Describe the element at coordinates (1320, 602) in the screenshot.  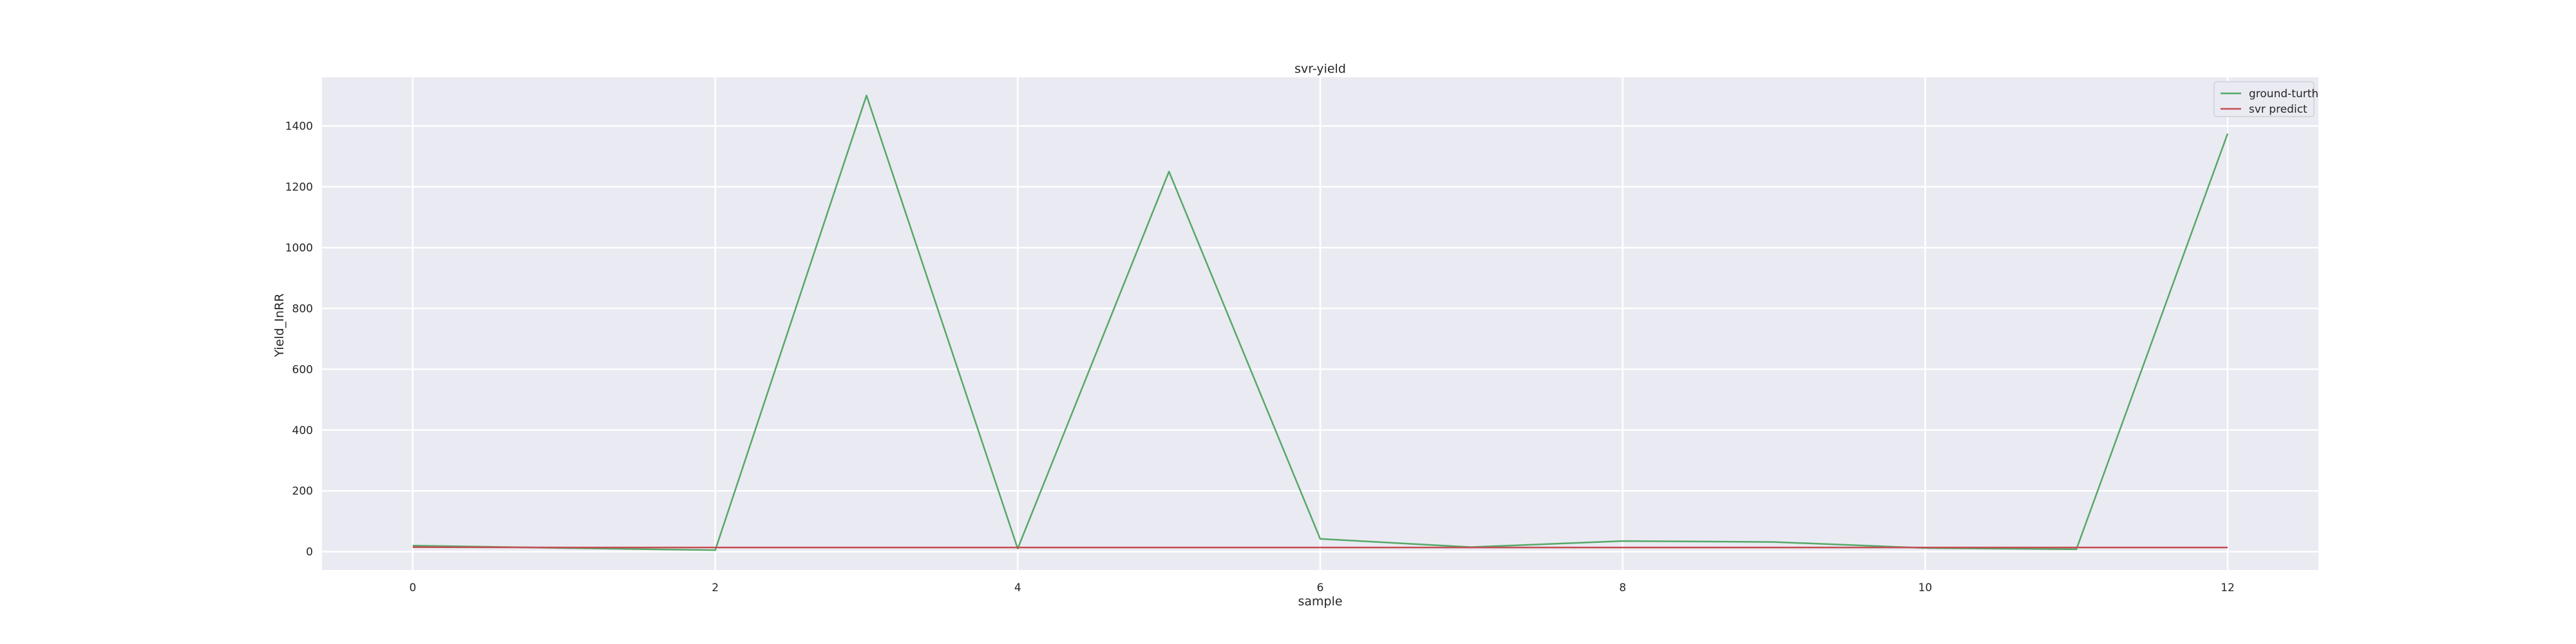
I see `x-axis-label: sample` at that location.